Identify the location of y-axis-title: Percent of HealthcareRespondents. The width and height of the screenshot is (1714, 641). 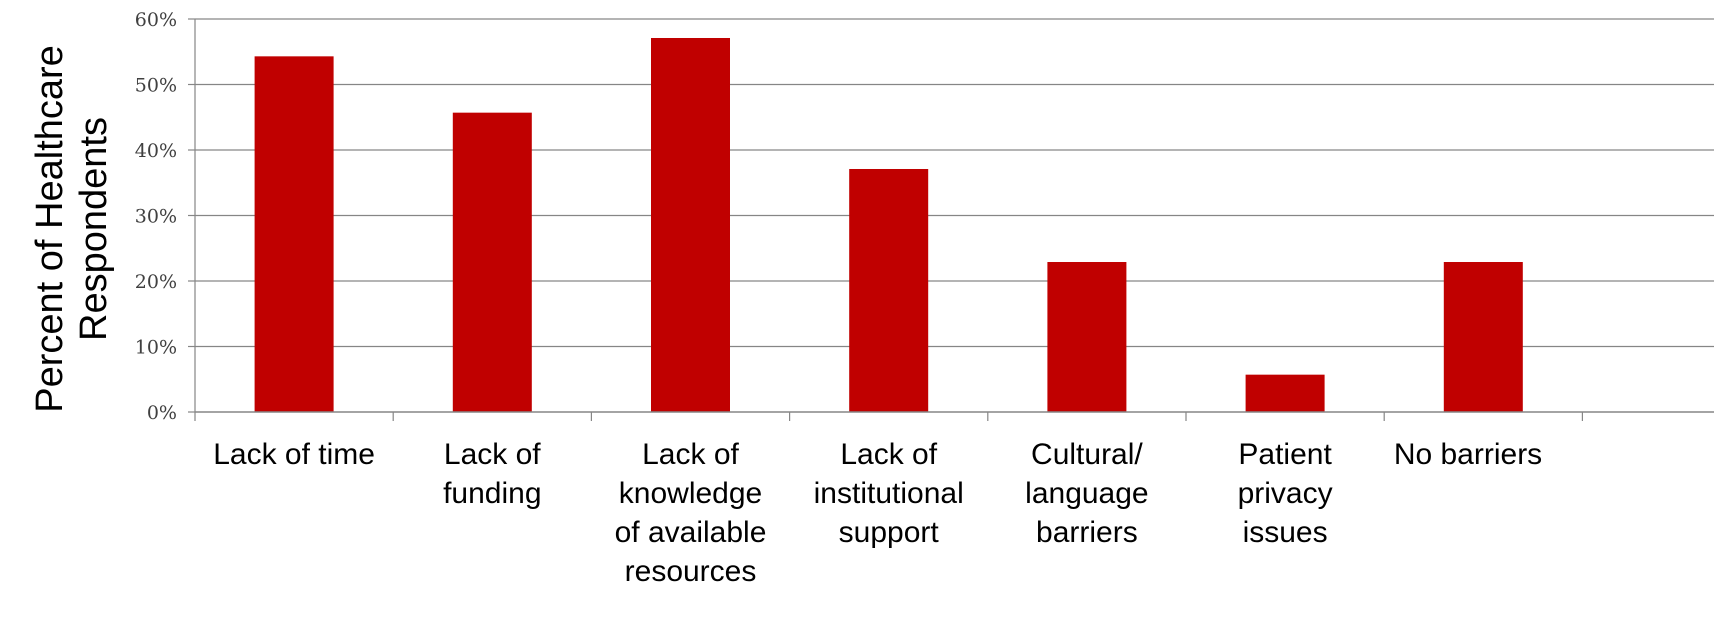
(72, 229).